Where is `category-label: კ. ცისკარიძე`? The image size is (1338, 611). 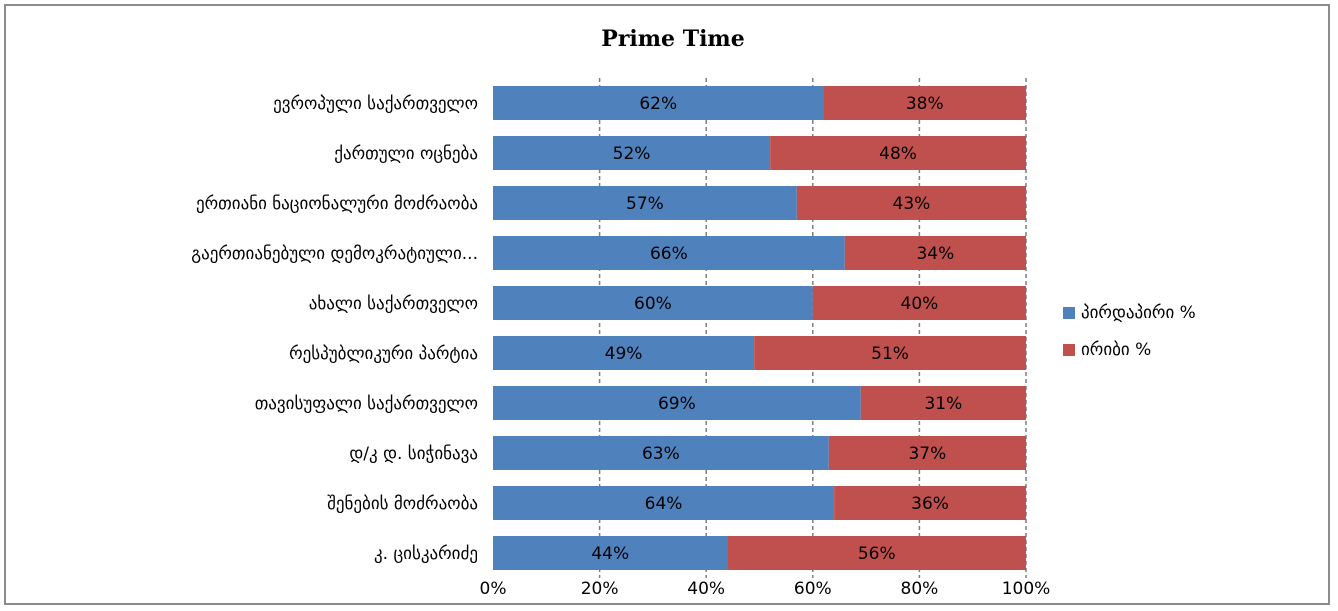
category-label: კ. ცისკარიძე is located at coordinates (426, 554).